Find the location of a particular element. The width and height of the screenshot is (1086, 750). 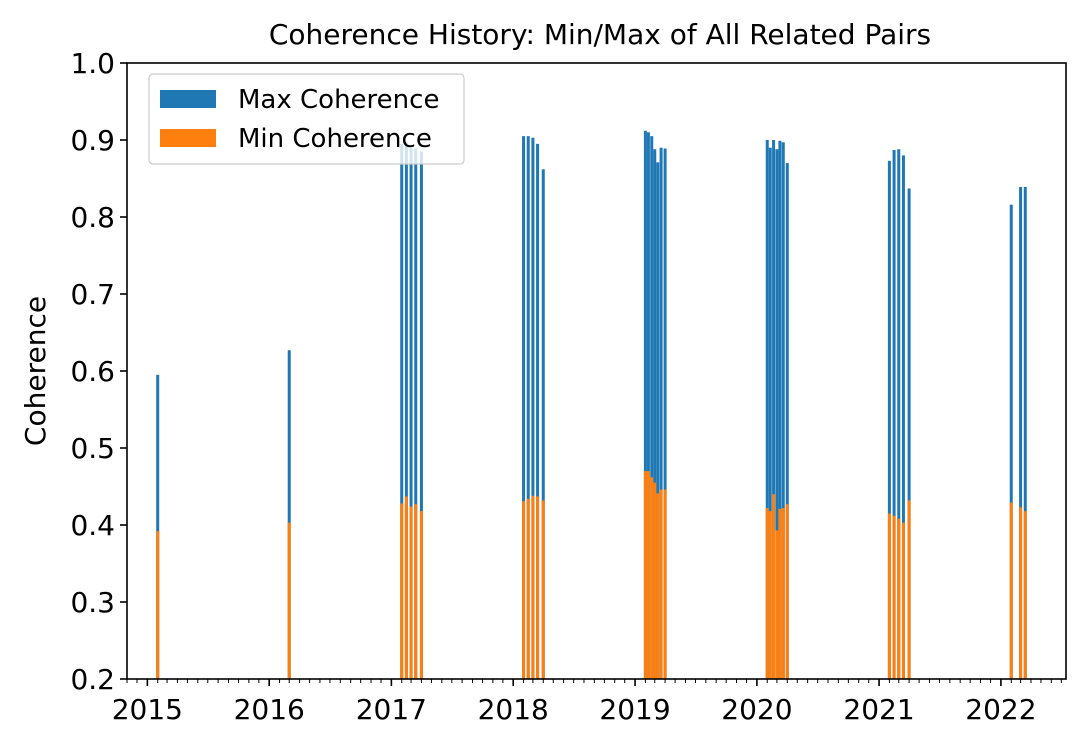

x-axis-ticks: 2015 2016 2017 2018 2019 2020 2021 2022 is located at coordinates (587, 702).